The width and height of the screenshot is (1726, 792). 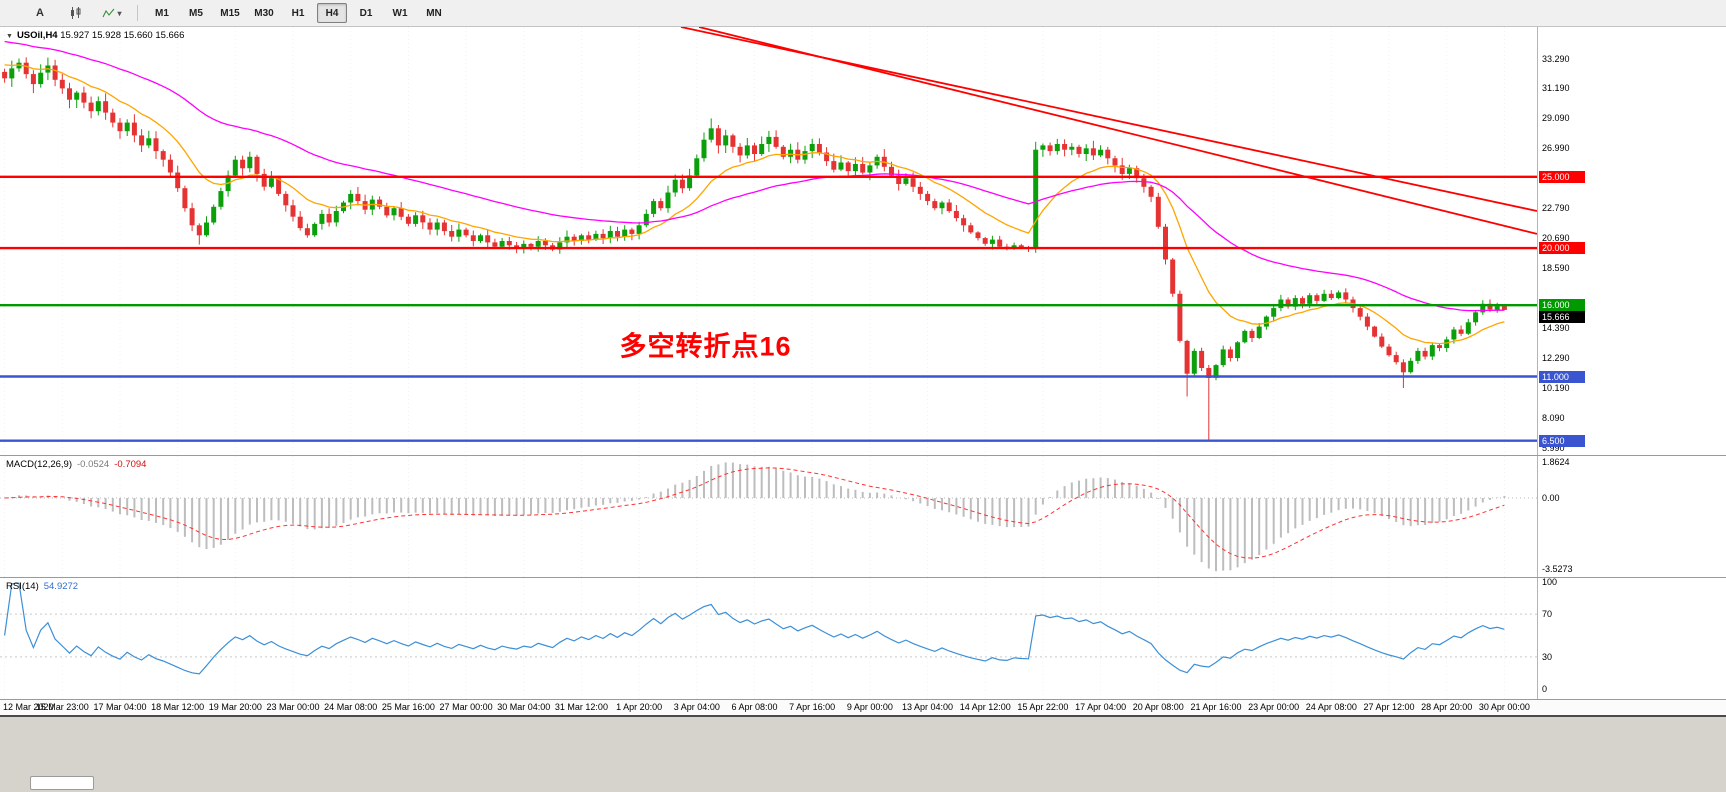 What do you see at coordinates (1547, 614) in the screenshot?
I see `rsi-axis-tick: 70` at bounding box center [1547, 614].